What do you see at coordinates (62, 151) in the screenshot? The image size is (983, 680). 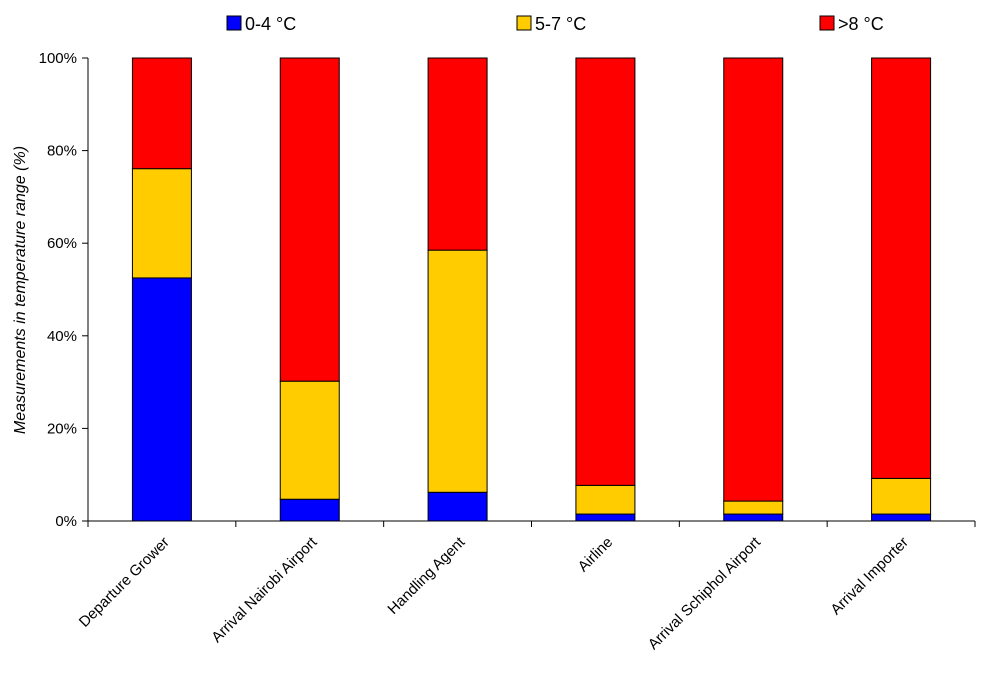 I see `y-tick-label: 80%` at bounding box center [62, 151].